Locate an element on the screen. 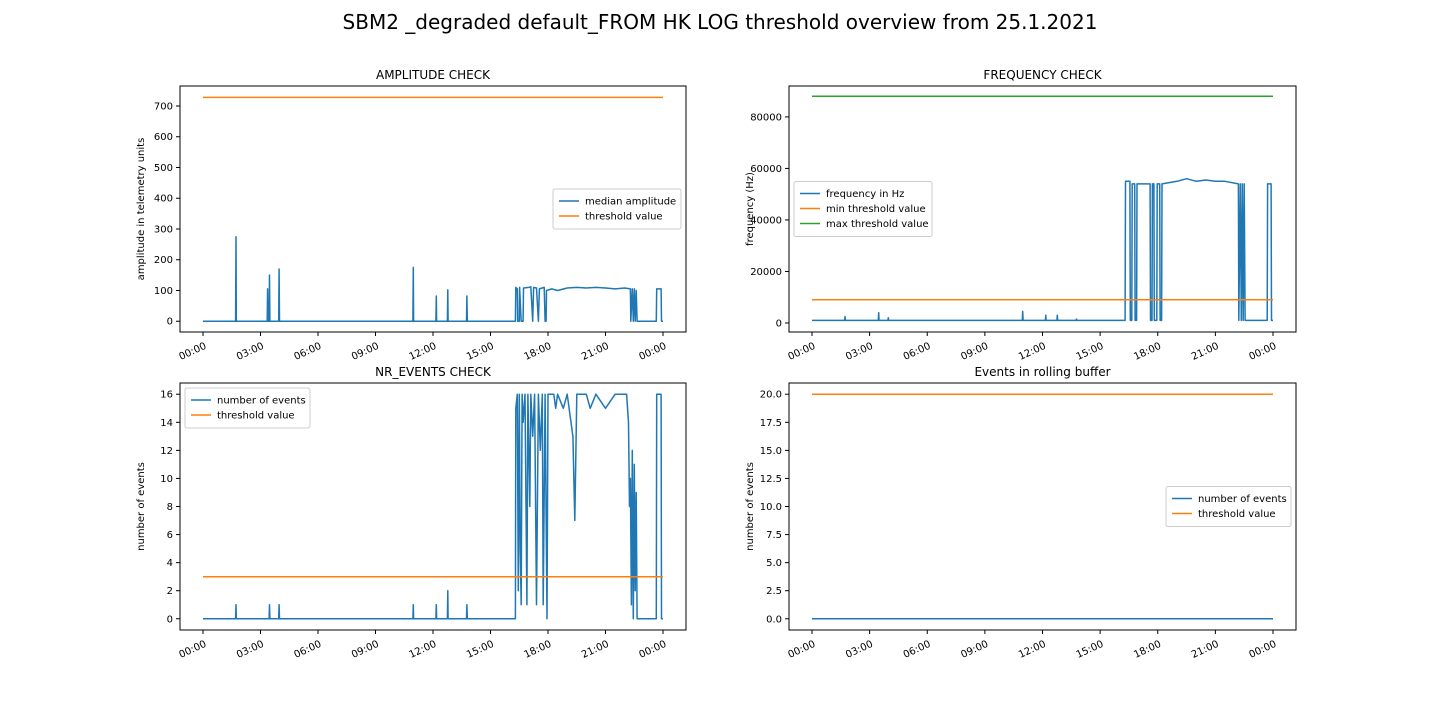 This screenshot has width=1440, height=720. y-tick-label: 80000 is located at coordinates (766, 117).